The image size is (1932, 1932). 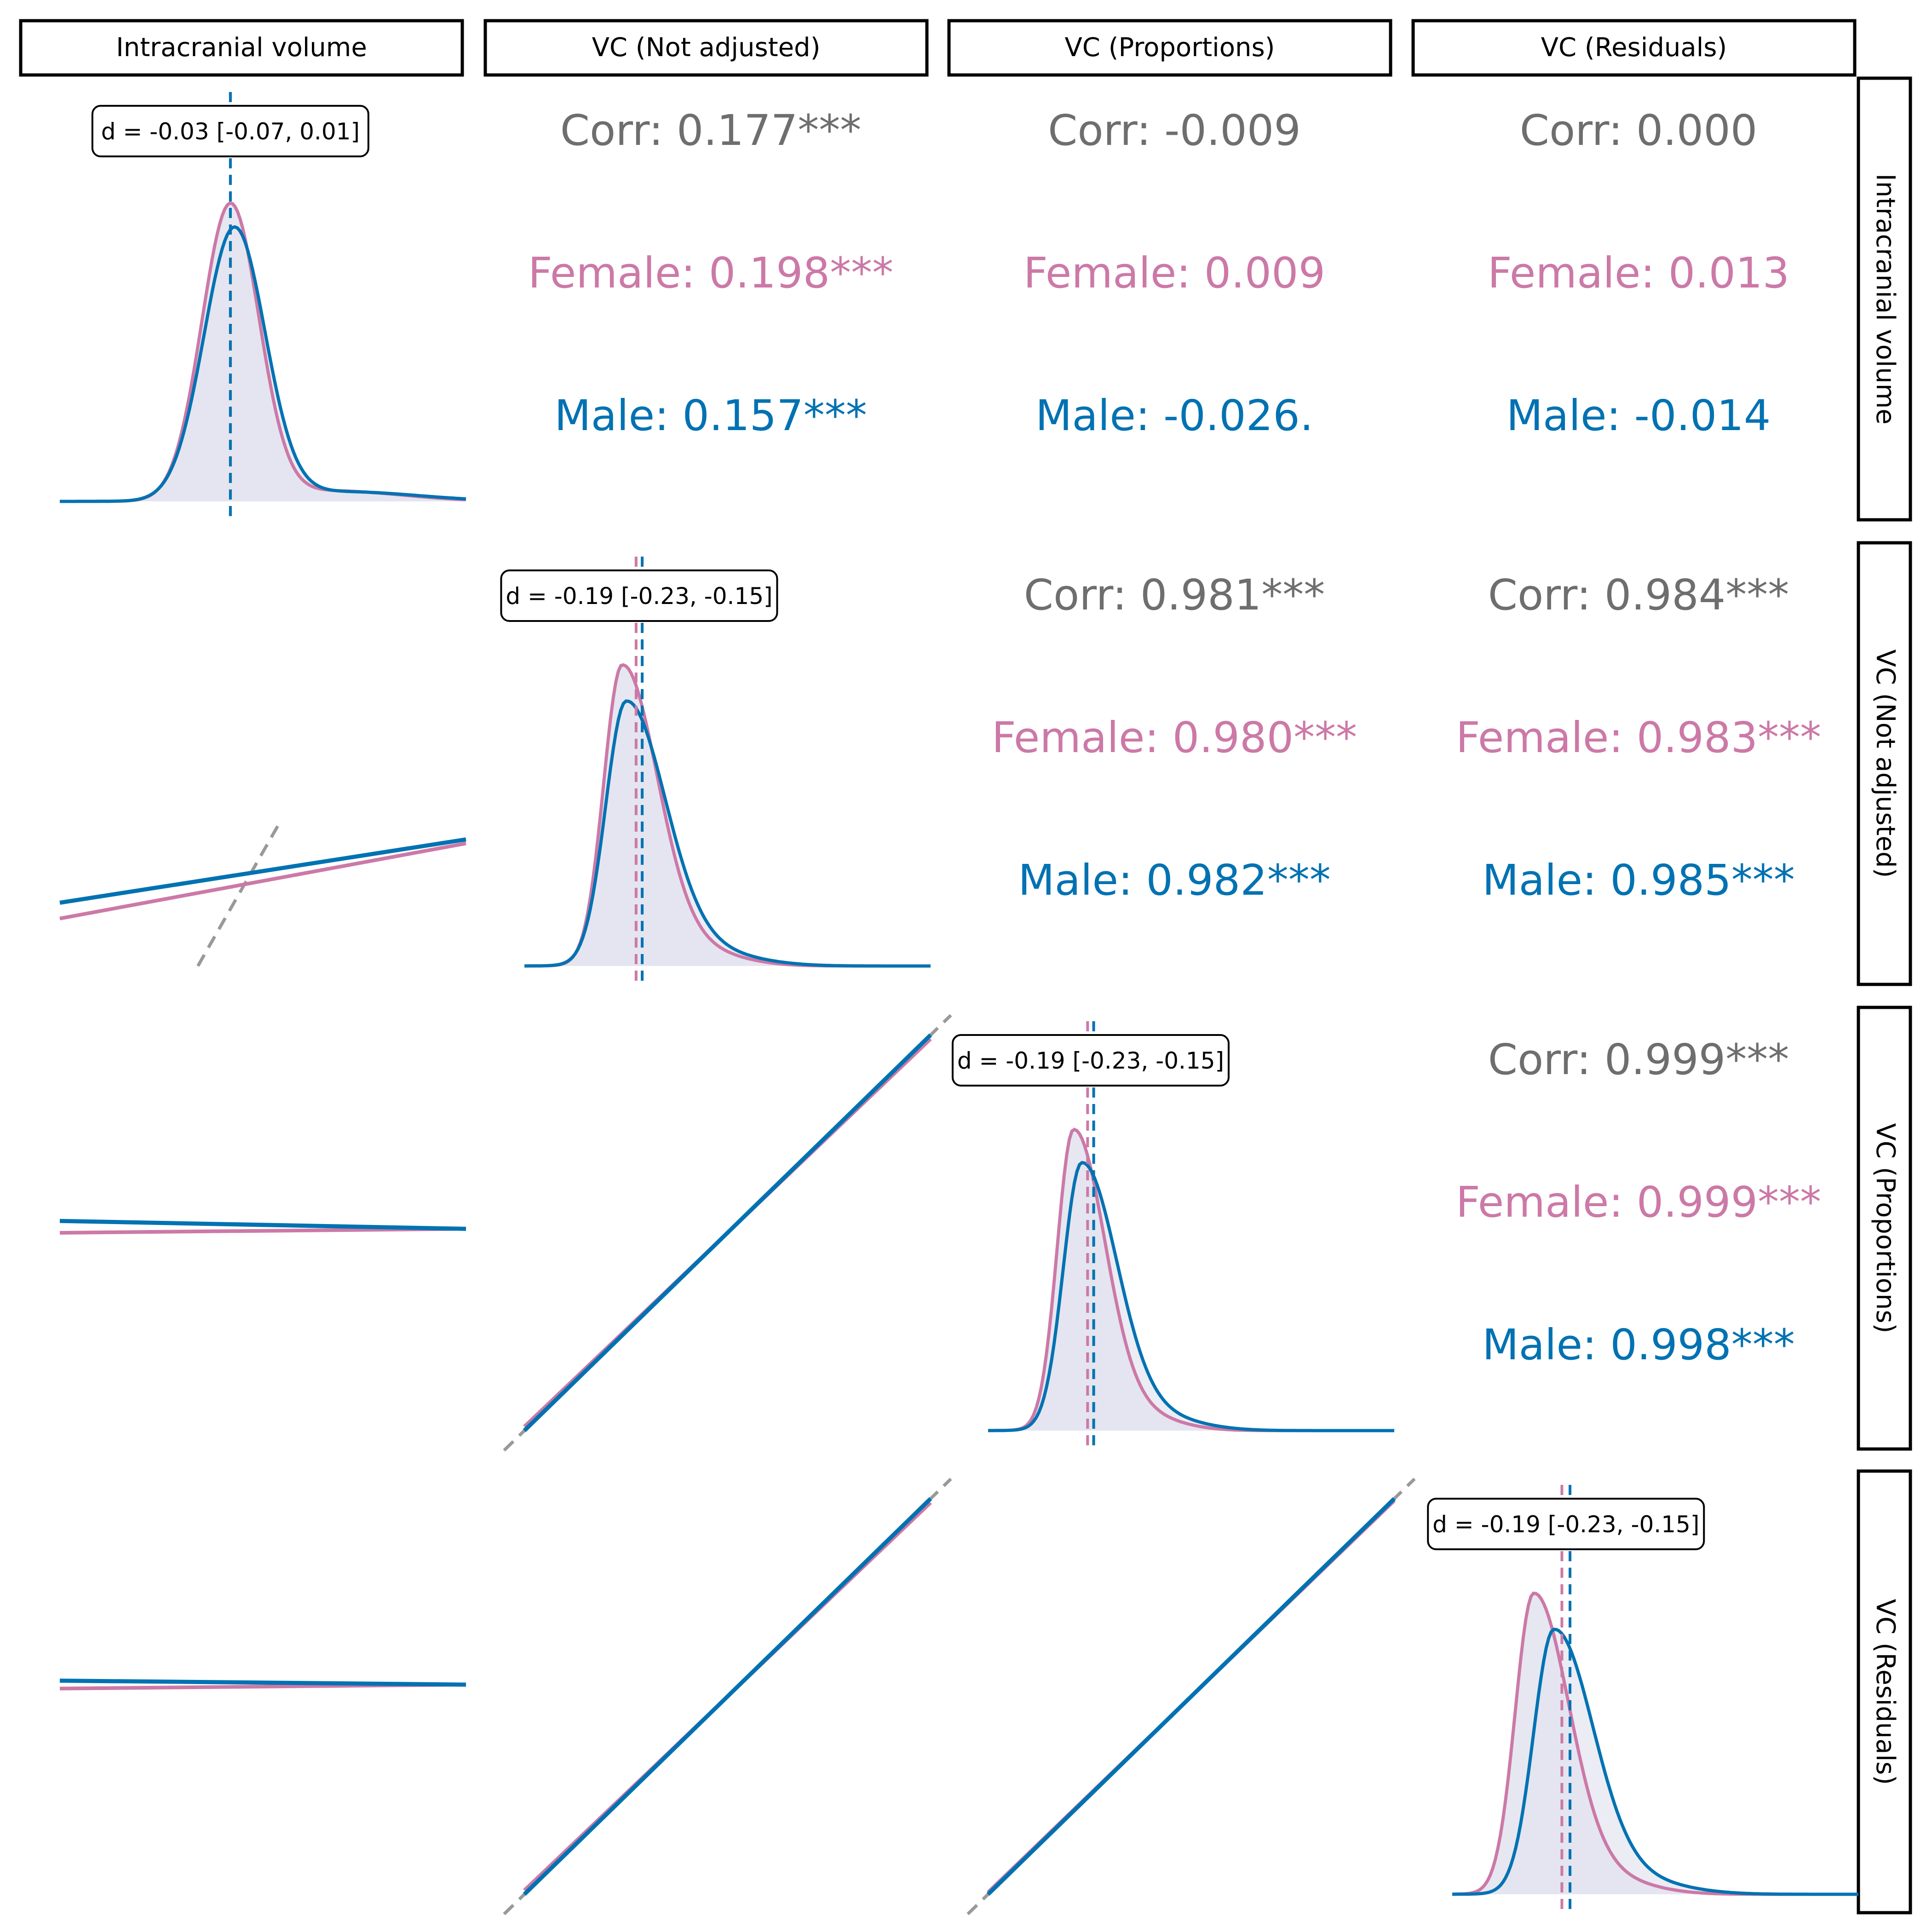 I want to click on corr-female-label: Female: 0.999***, so click(x=1638, y=1202).